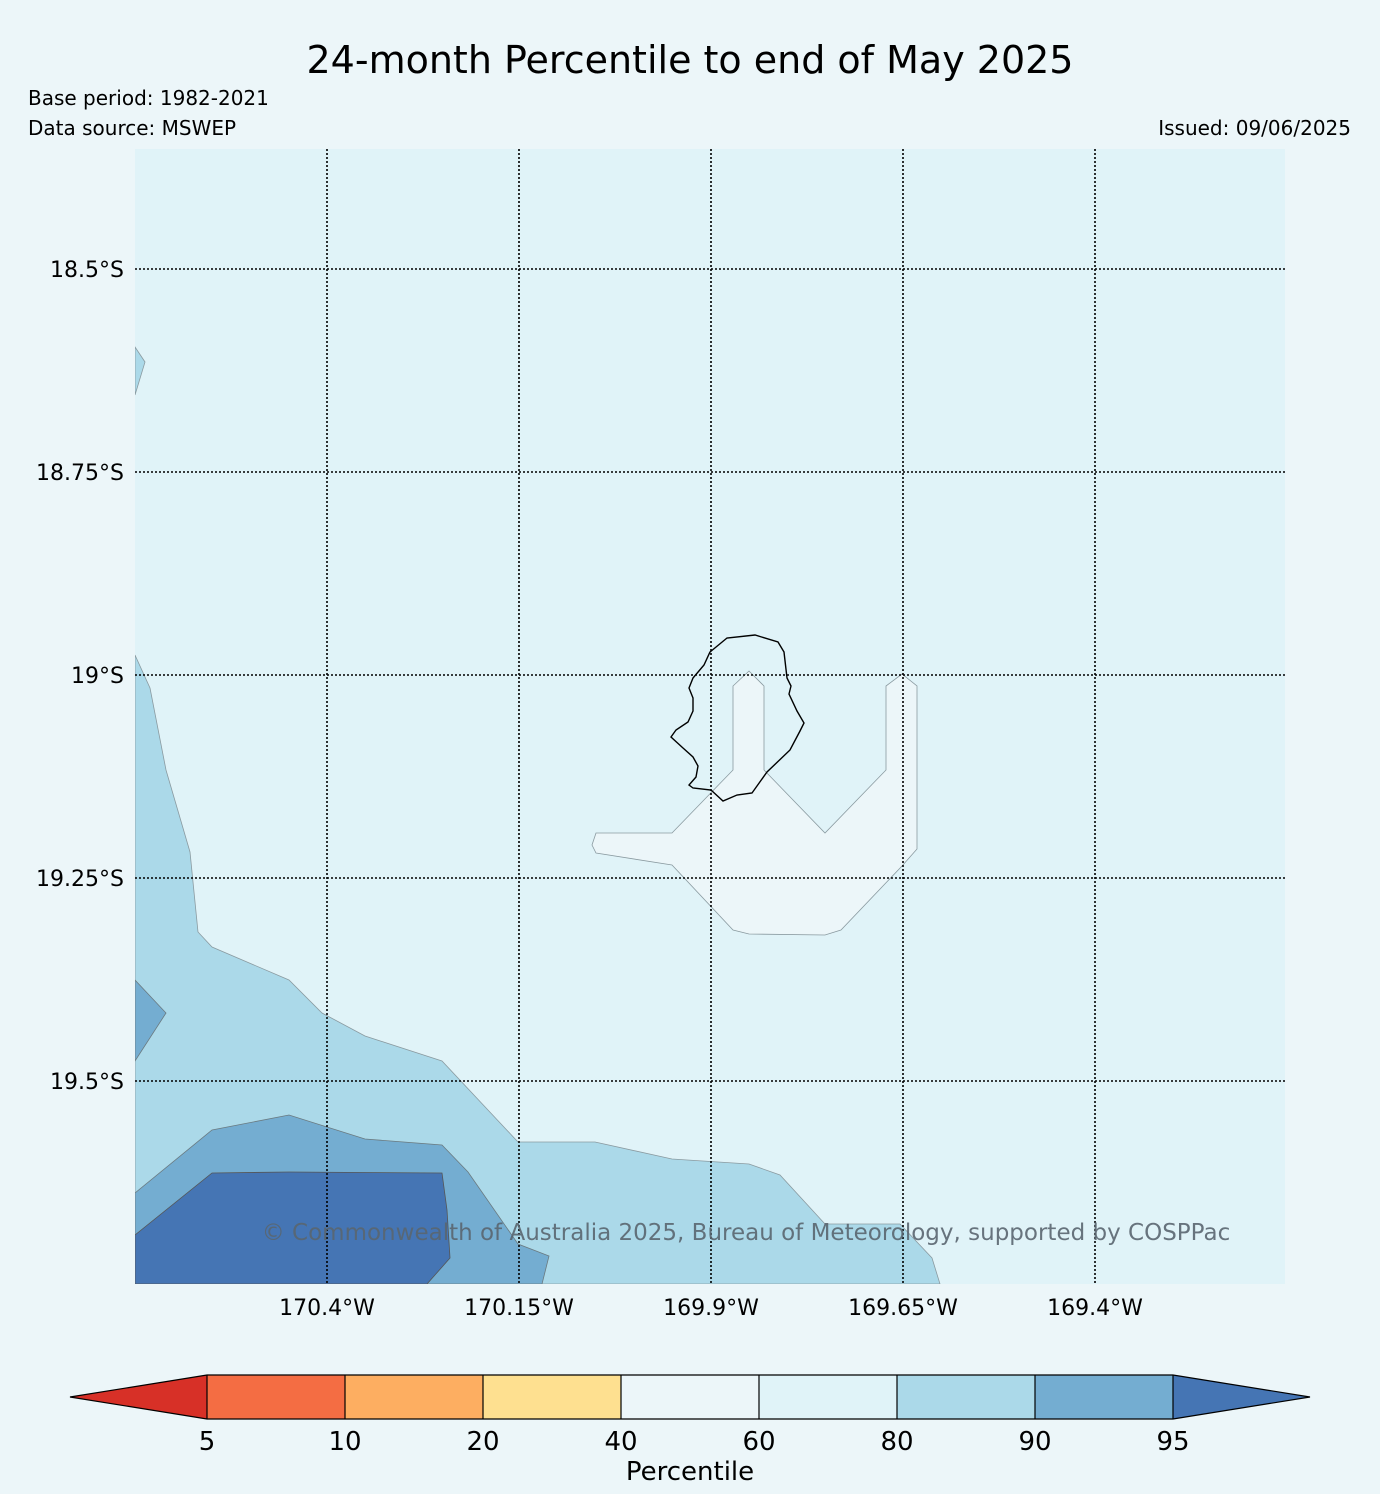  I want to click on colorbar-extend-low, so click(138, 1397).